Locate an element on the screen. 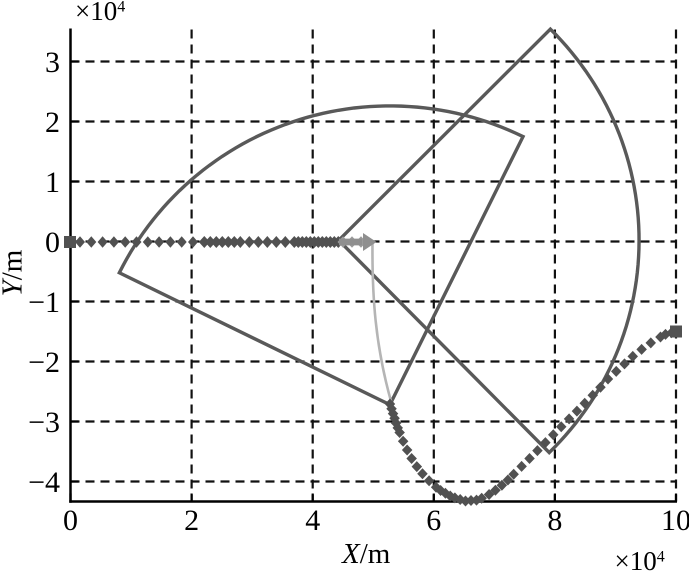 Image resolution: width=689 pixels, height=576 pixels. svg-text: 3 is located at coordinates (52, 62).